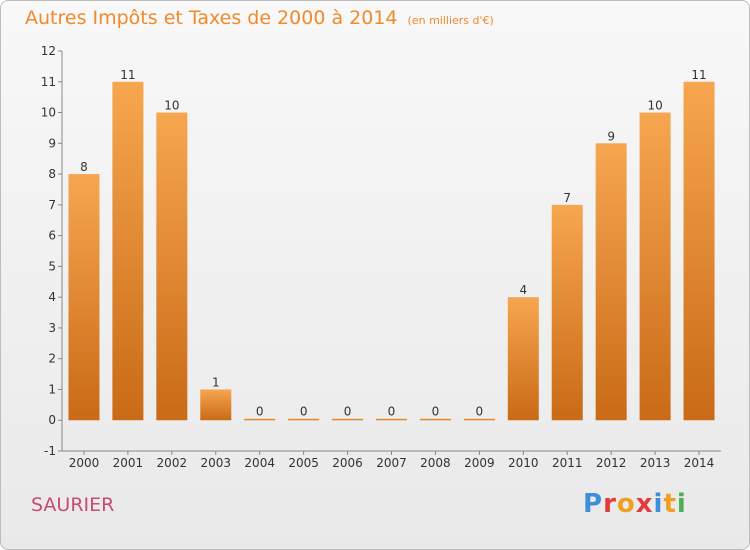 This screenshot has width=750, height=550. I want to click on y-tick-label: 4, so click(52, 297).